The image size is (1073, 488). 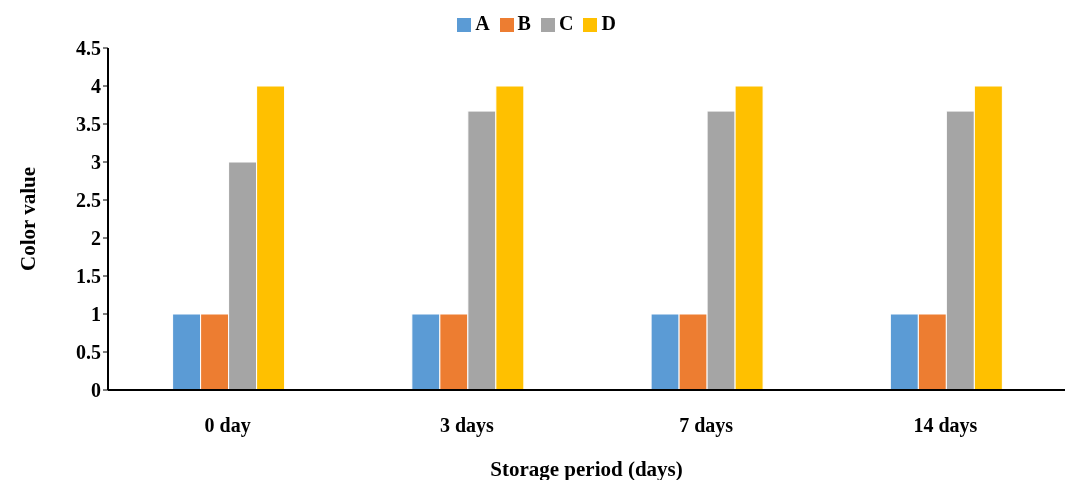 I want to click on y-tick-label: 0.5, so click(x=88, y=352).